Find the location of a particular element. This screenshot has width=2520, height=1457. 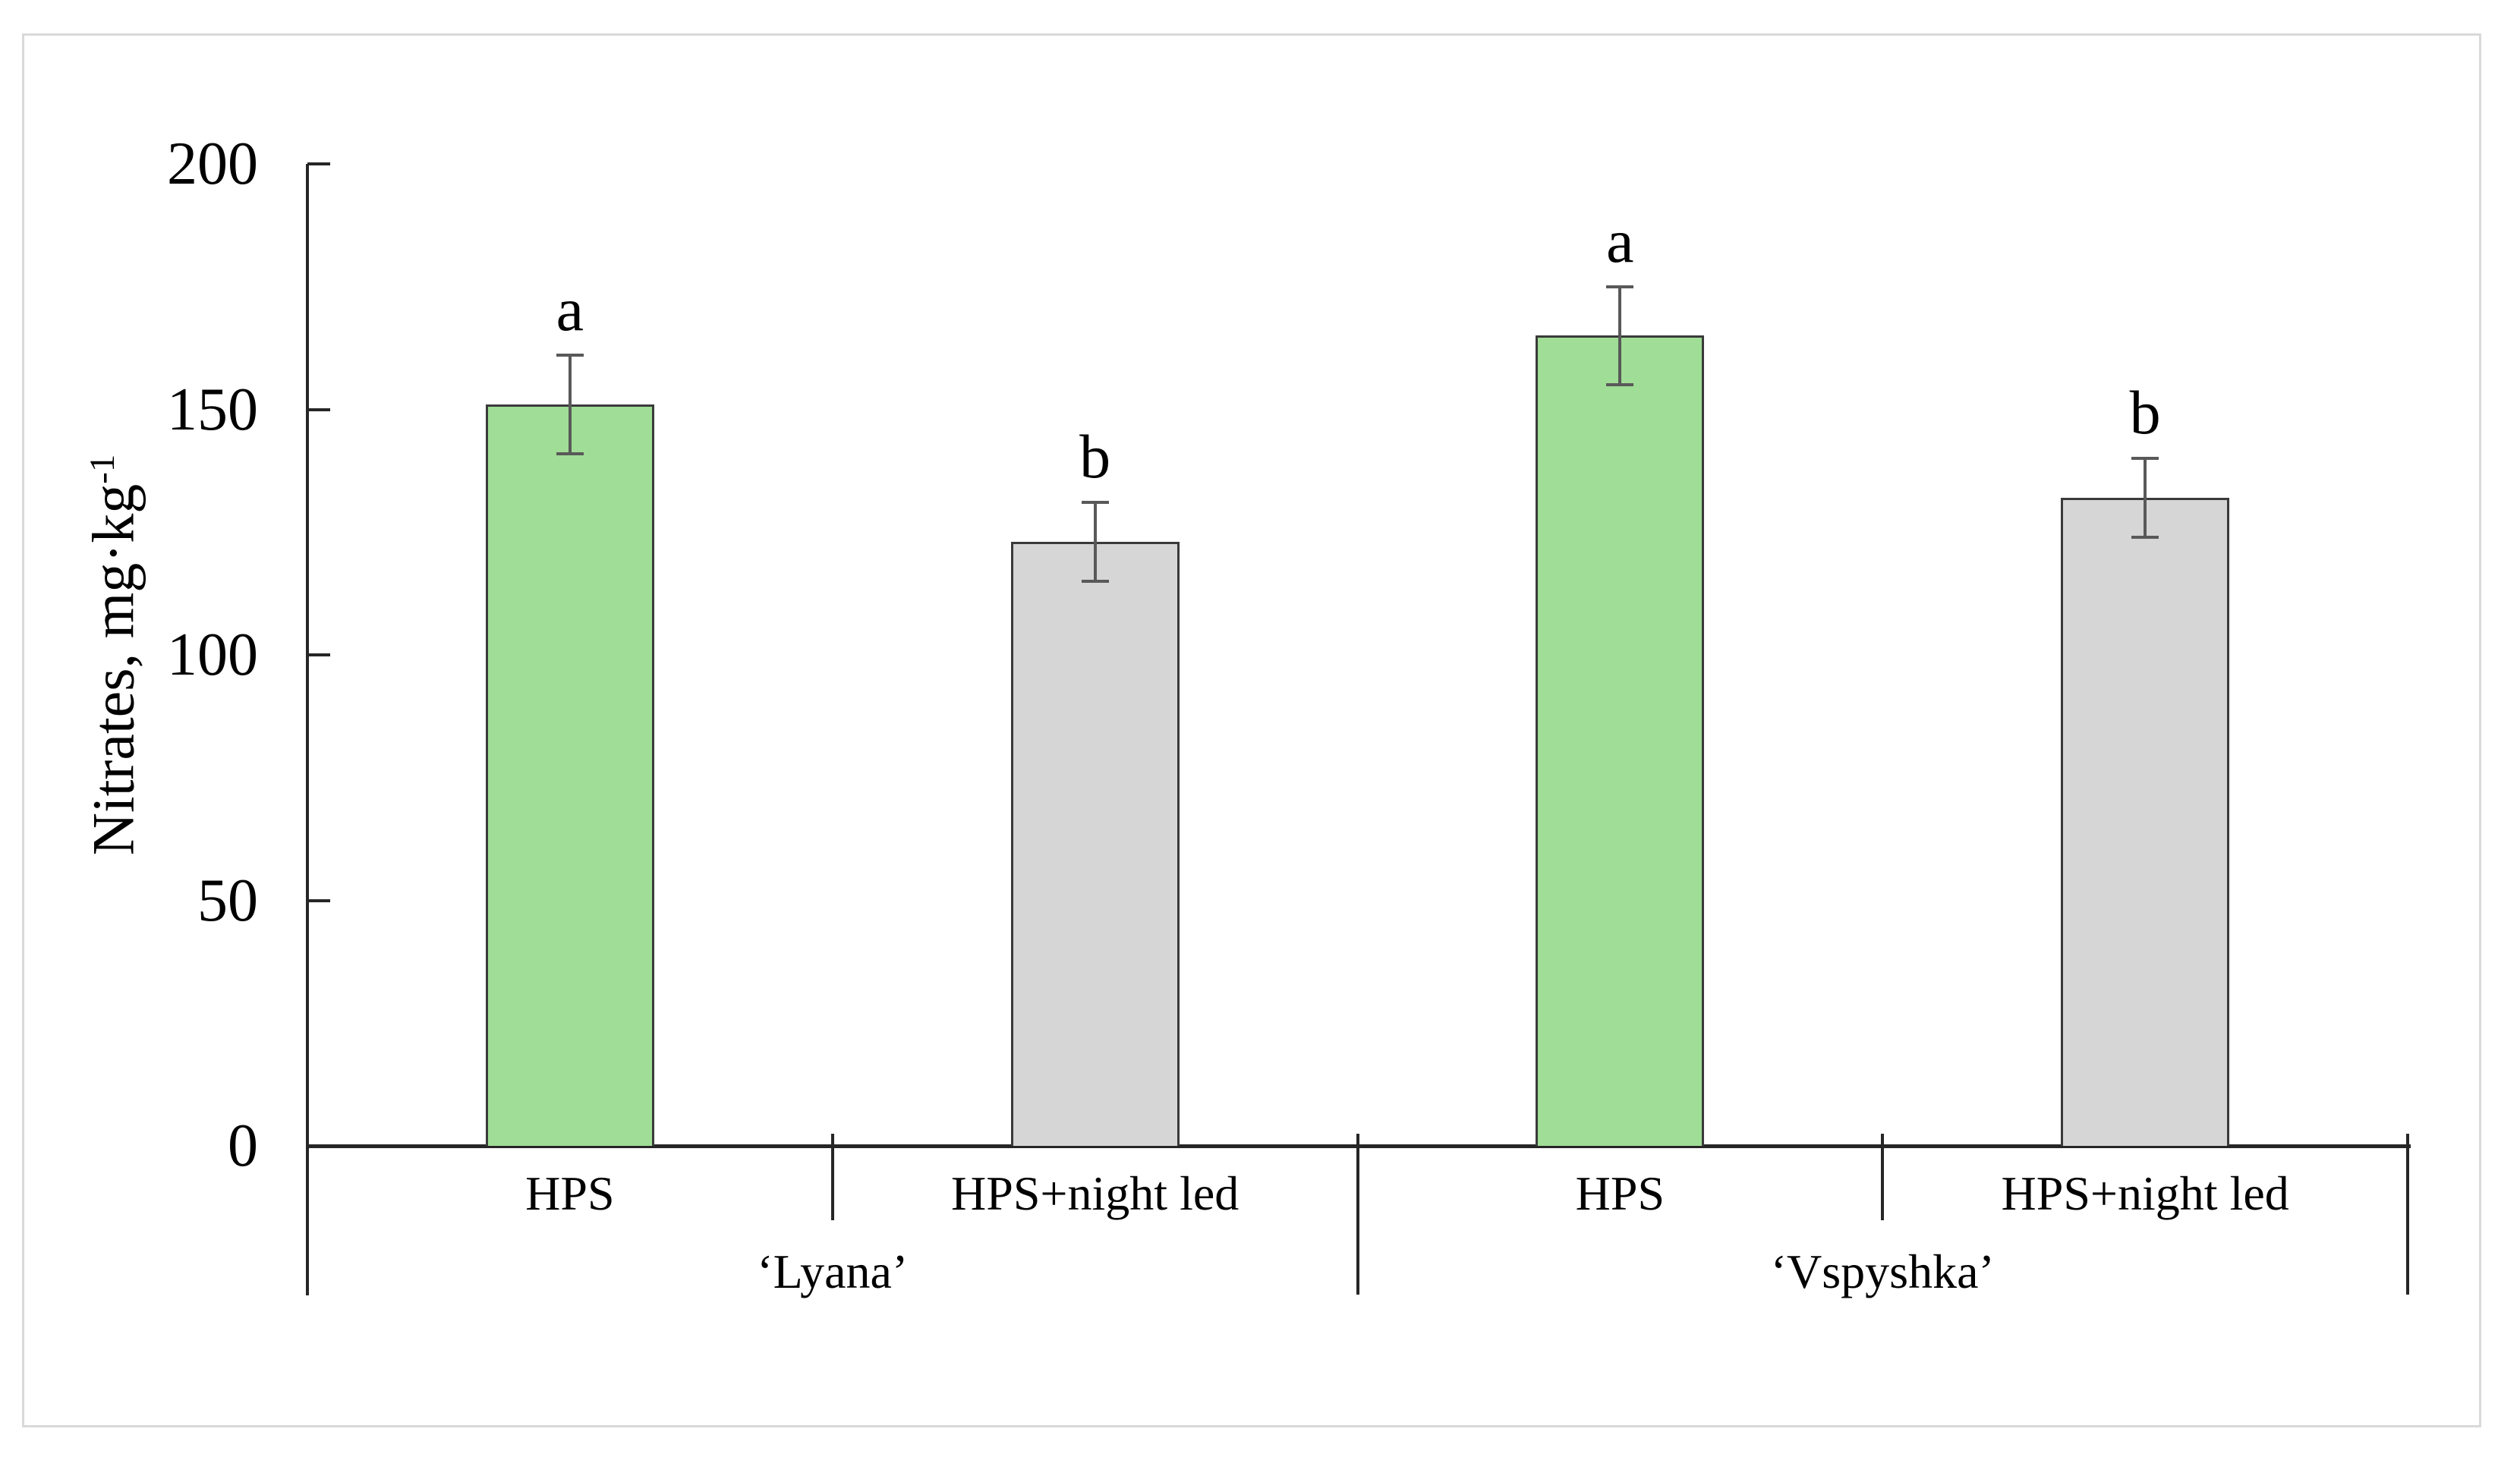

x-category-cultivar-label: ‘Vspyshka’ is located at coordinates (1882, 1271).